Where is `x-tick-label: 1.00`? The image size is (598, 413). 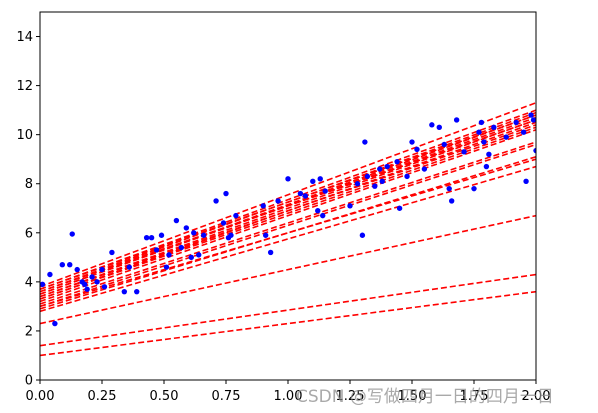 x-tick-label: 1.00 is located at coordinates (288, 396).